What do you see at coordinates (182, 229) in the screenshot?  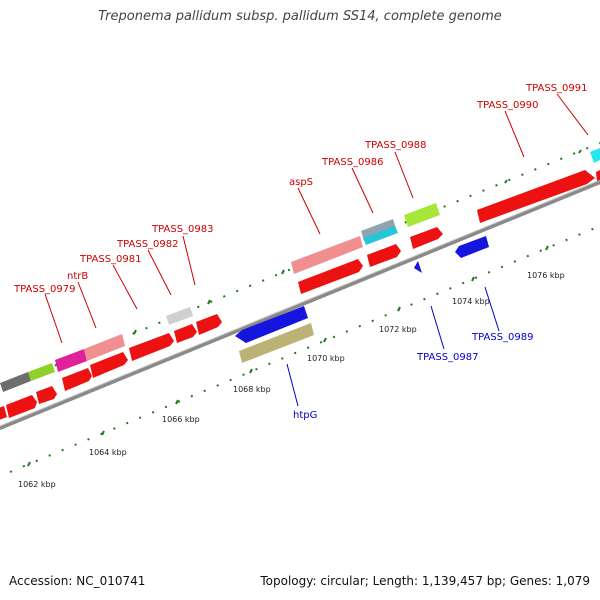 I see `gene-label: TPASS_0983` at bounding box center [182, 229].